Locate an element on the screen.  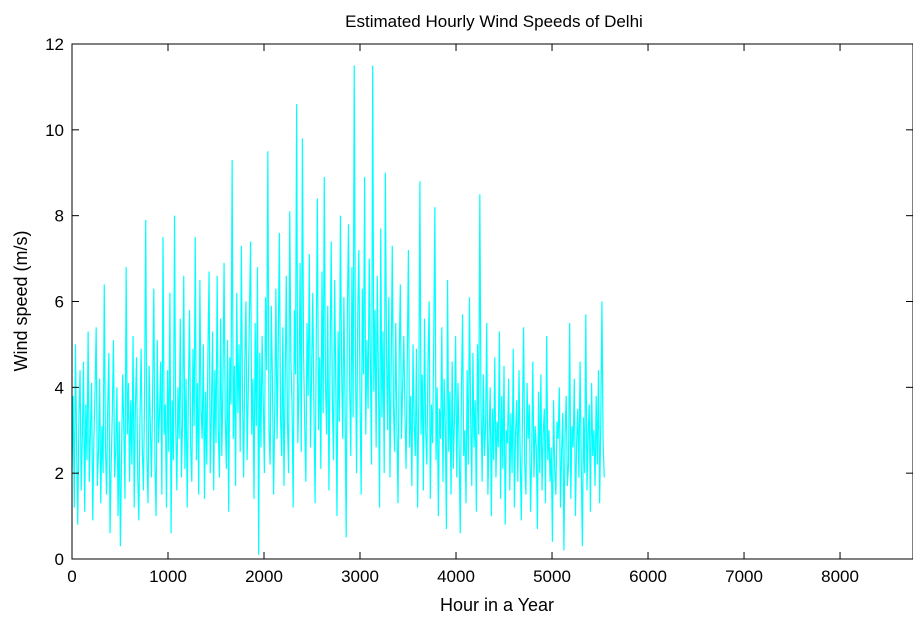
x-tick-label-1000: 1000 is located at coordinates (168, 576).